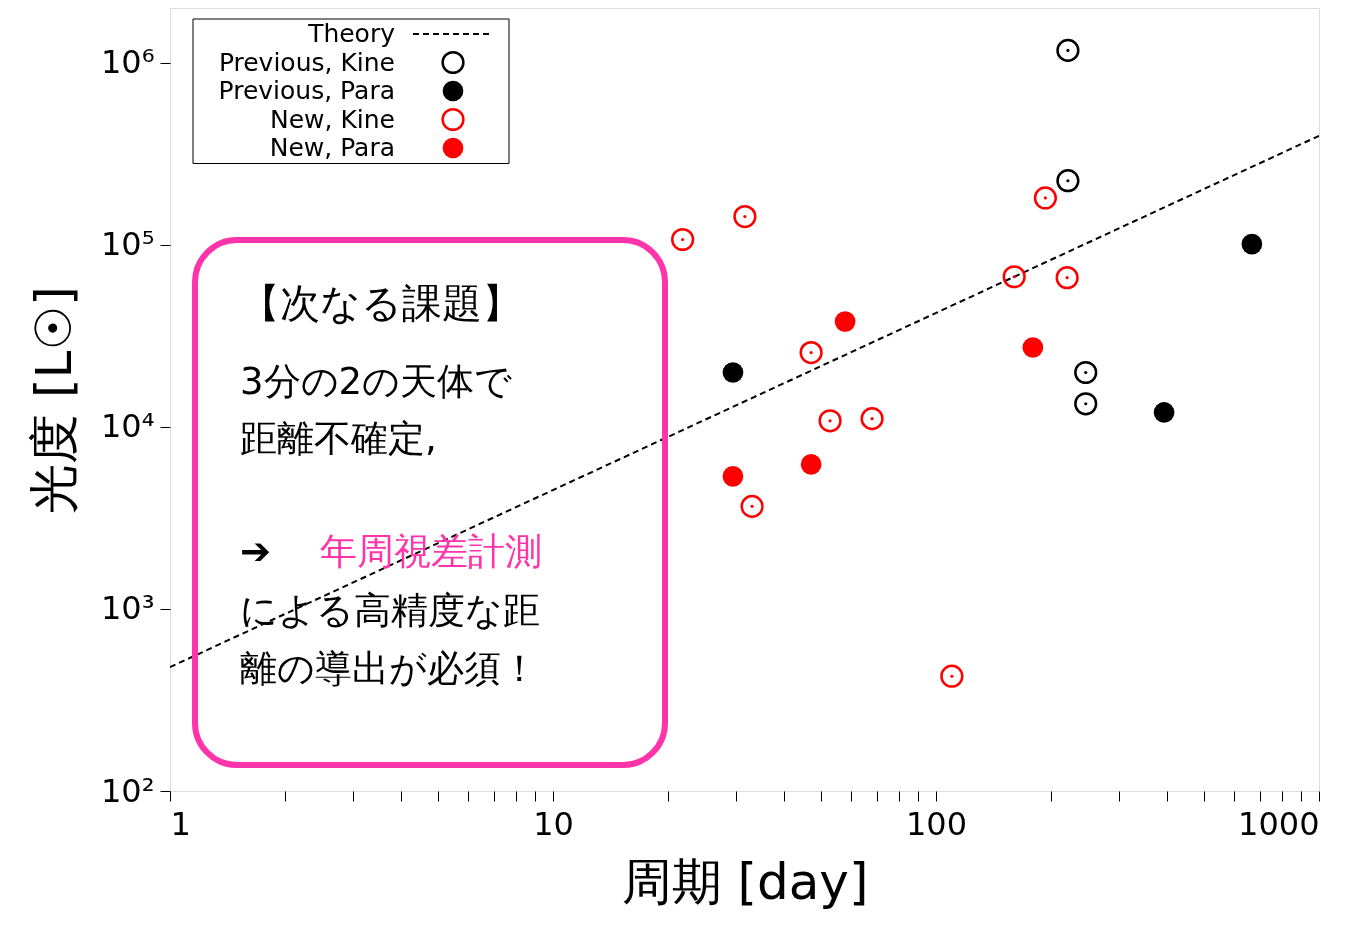  Describe the element at coordinates (127, 608) in the screenshot. I see `y-tick-label: 10³` at that location.